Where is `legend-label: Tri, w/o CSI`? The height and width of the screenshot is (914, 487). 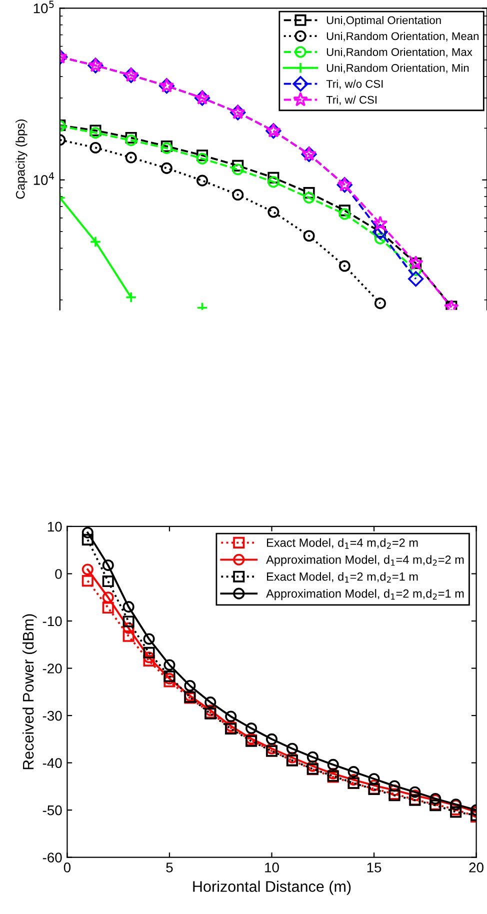 legend-label: Tri, w/o CSI is located at coordinates (354, 85).